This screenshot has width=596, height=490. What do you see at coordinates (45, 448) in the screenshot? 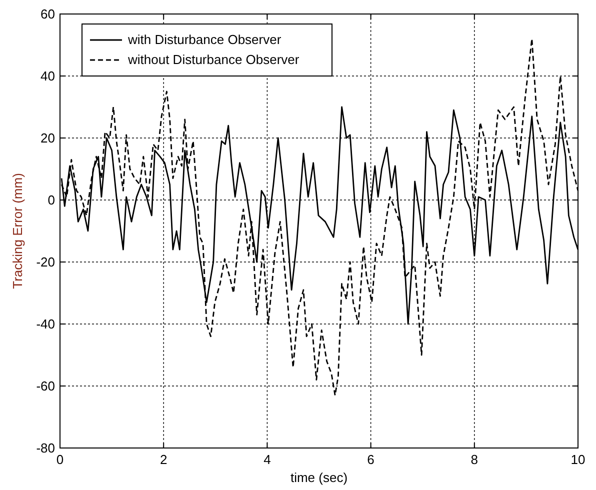
I see `y-tick-label: -80` at bounding box center [45, 448].